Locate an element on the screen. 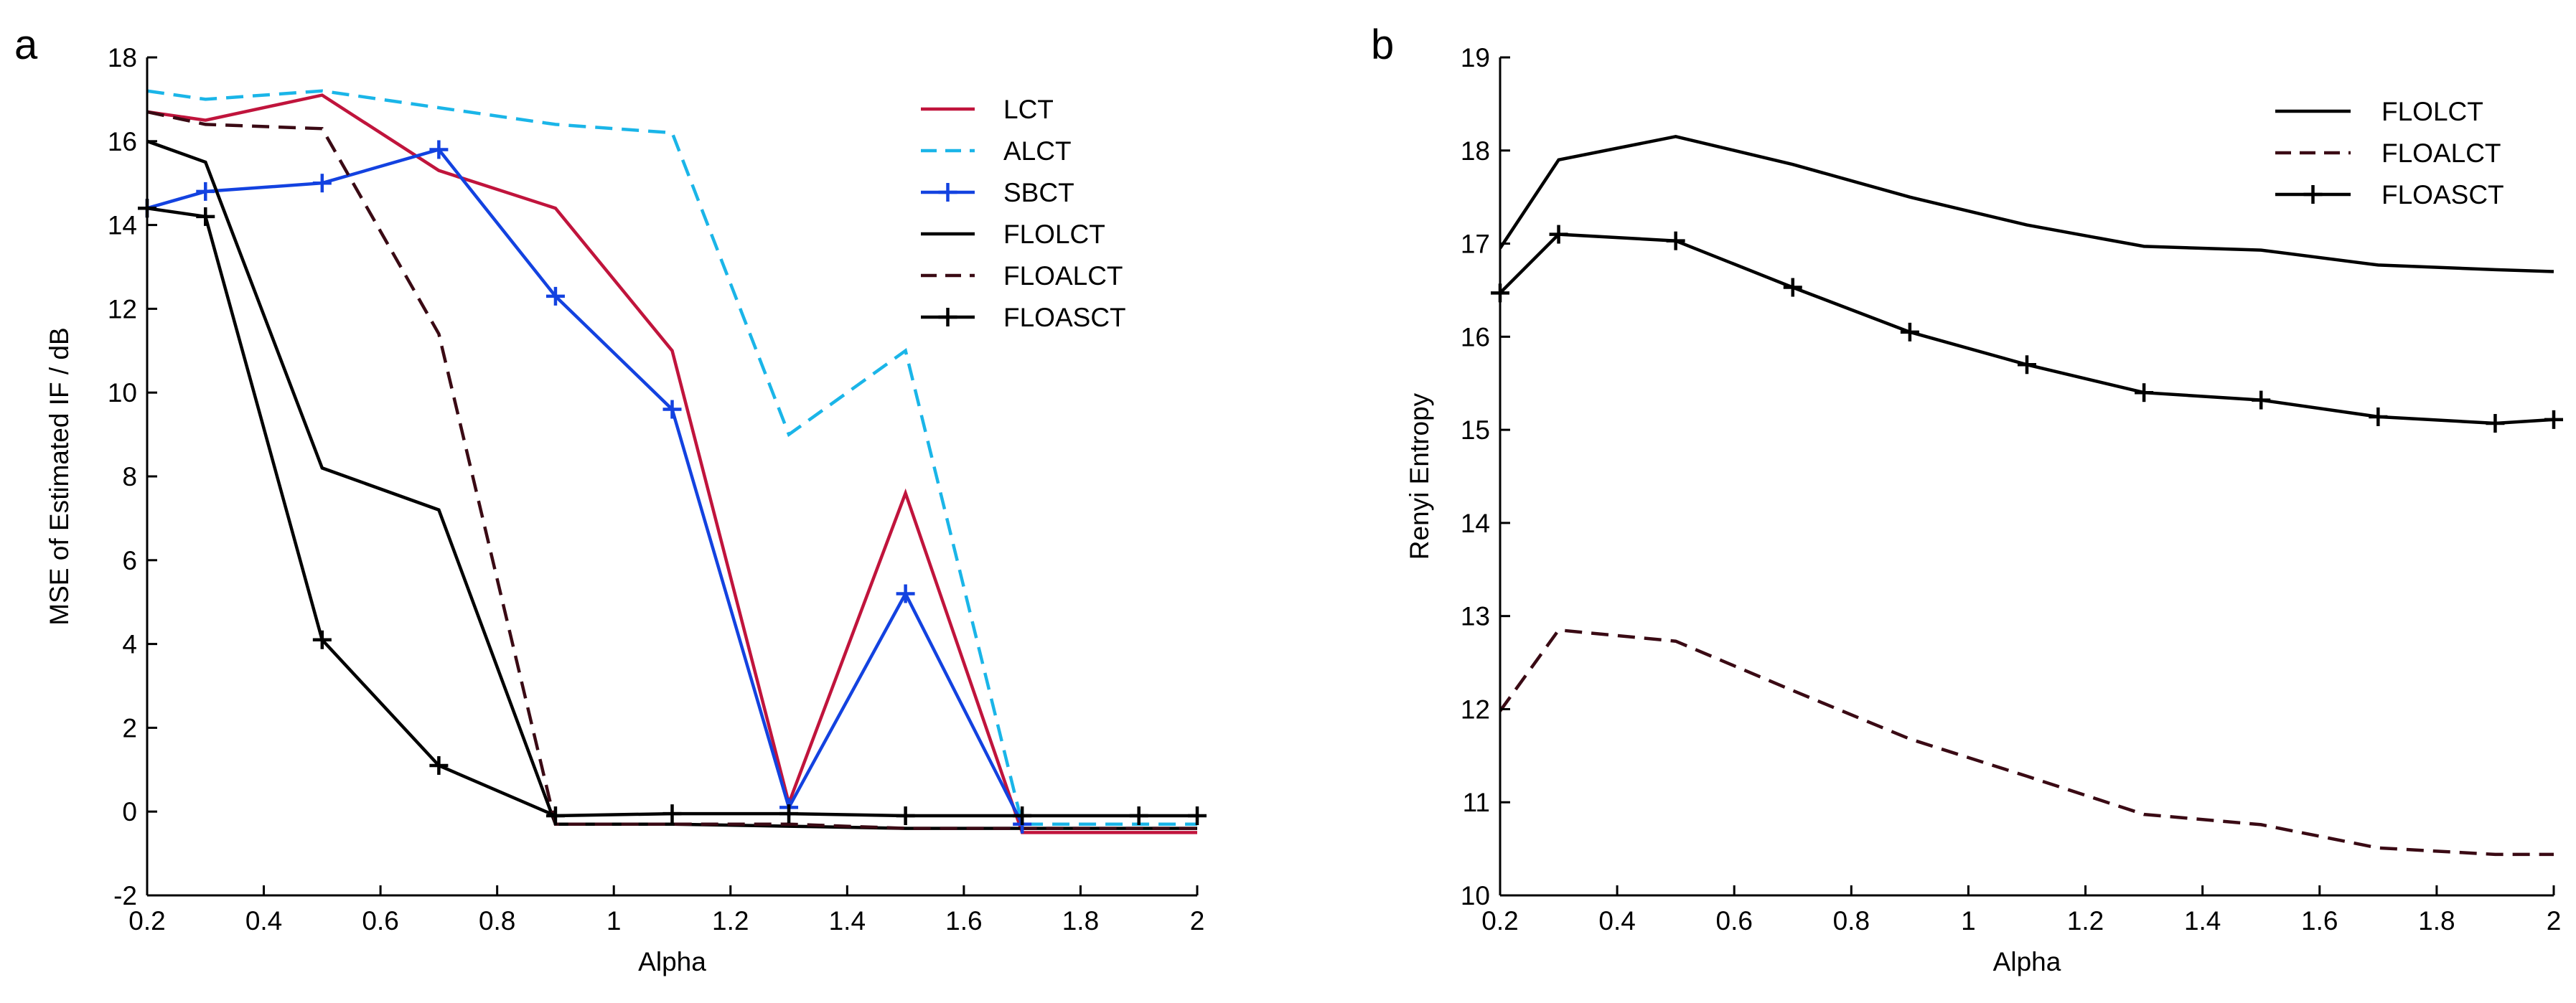 The image size is (2576, 1003). y-tick-label: 11 is located at coordinates (1477, 802).